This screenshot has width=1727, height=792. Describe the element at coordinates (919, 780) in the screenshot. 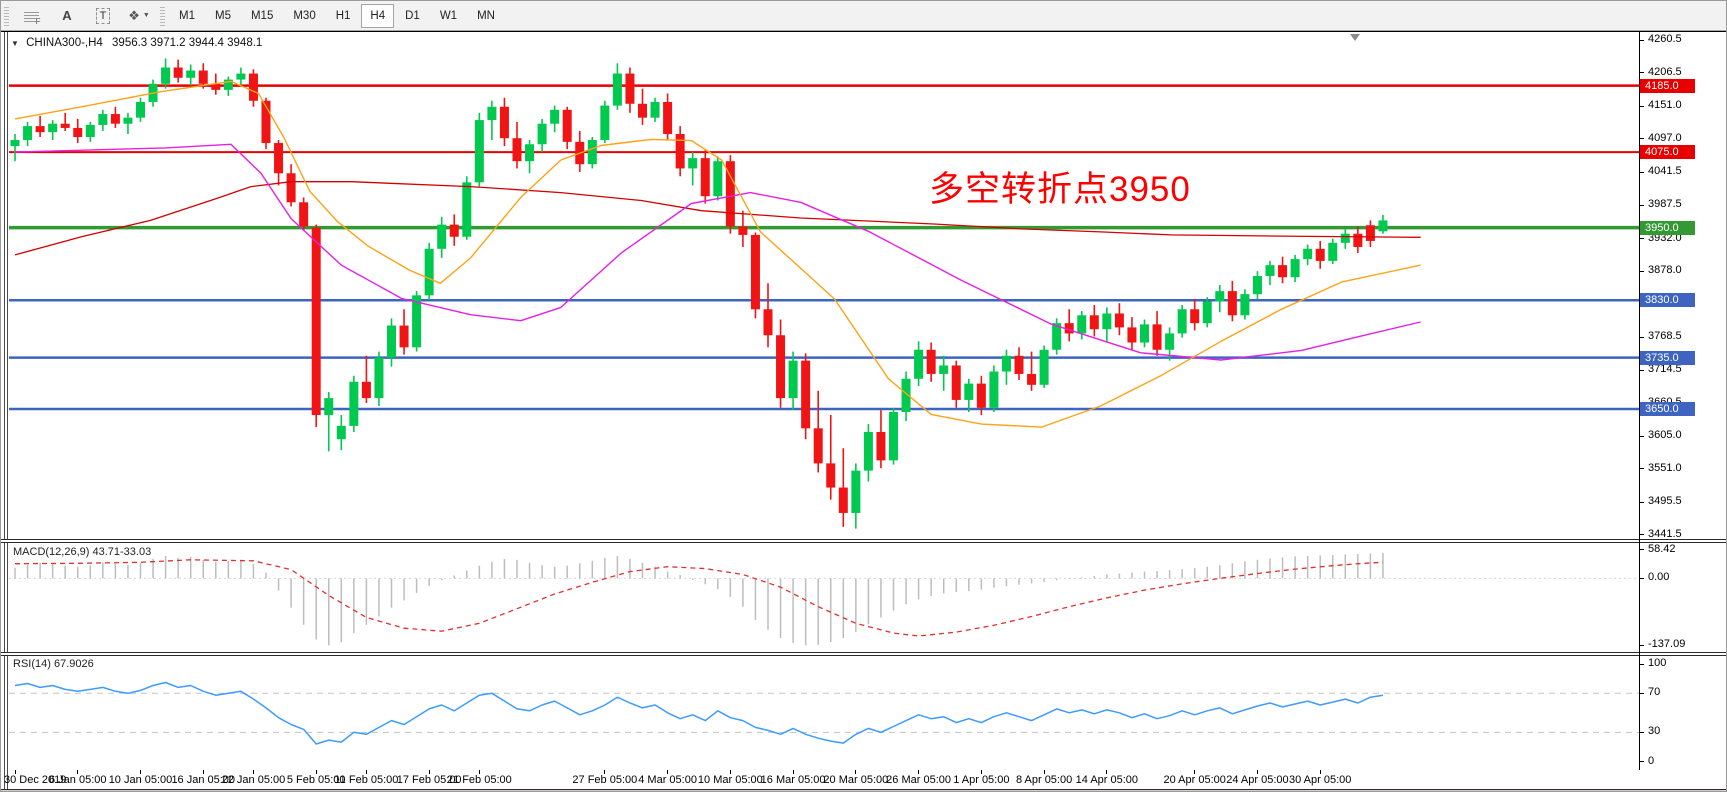

I see `time-tick-label: 26 Mar 05:00` at that location.